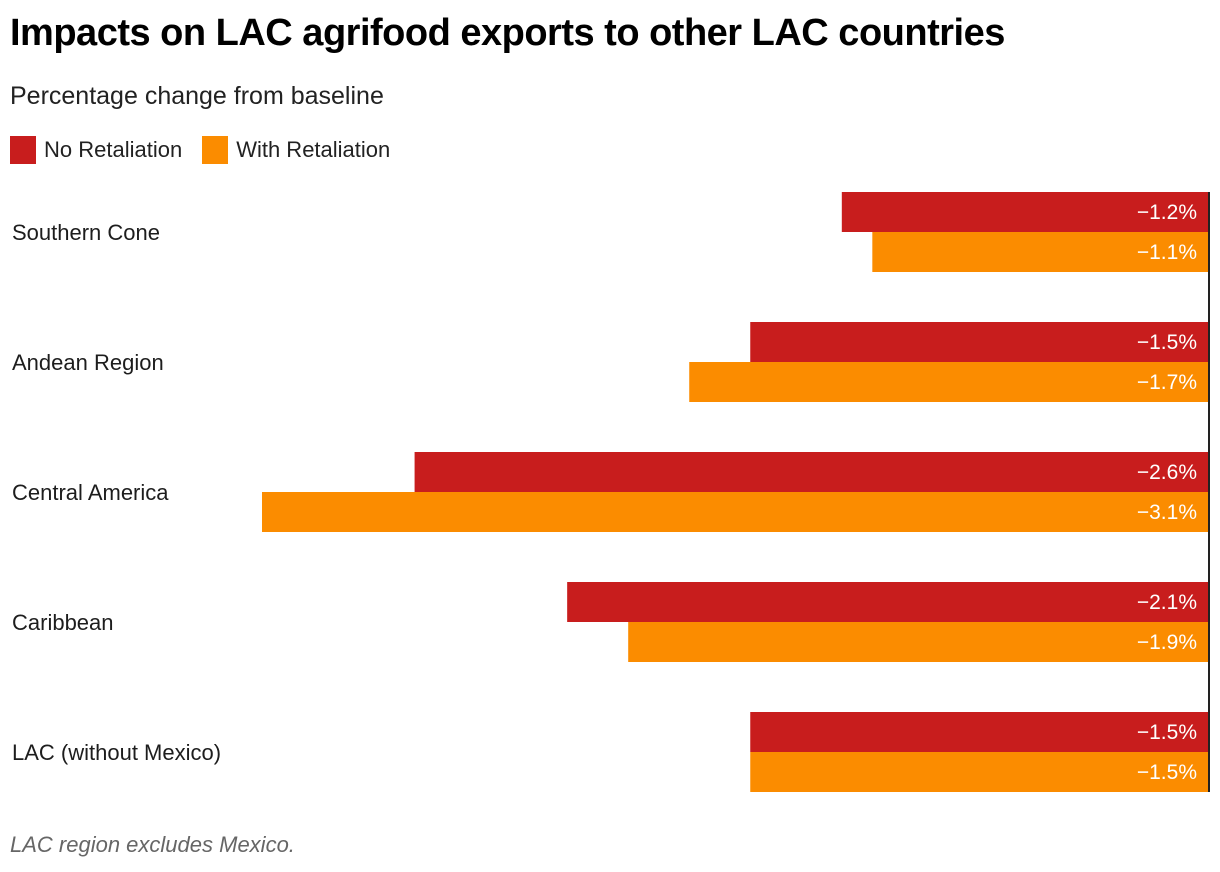 Image resolution: width=1220 pixels, height=872 pixels. I want to click on category-label-central-america: Central America, so click(90, 492).